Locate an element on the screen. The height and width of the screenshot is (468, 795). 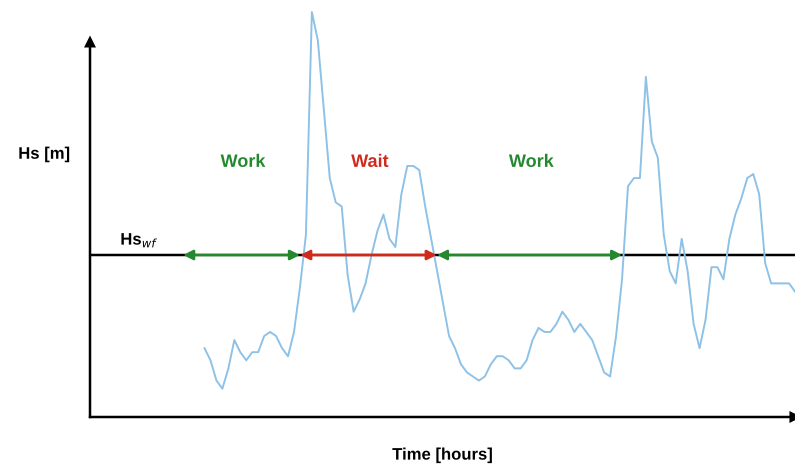
annotation: Wait is located at coordinates (369, 161).